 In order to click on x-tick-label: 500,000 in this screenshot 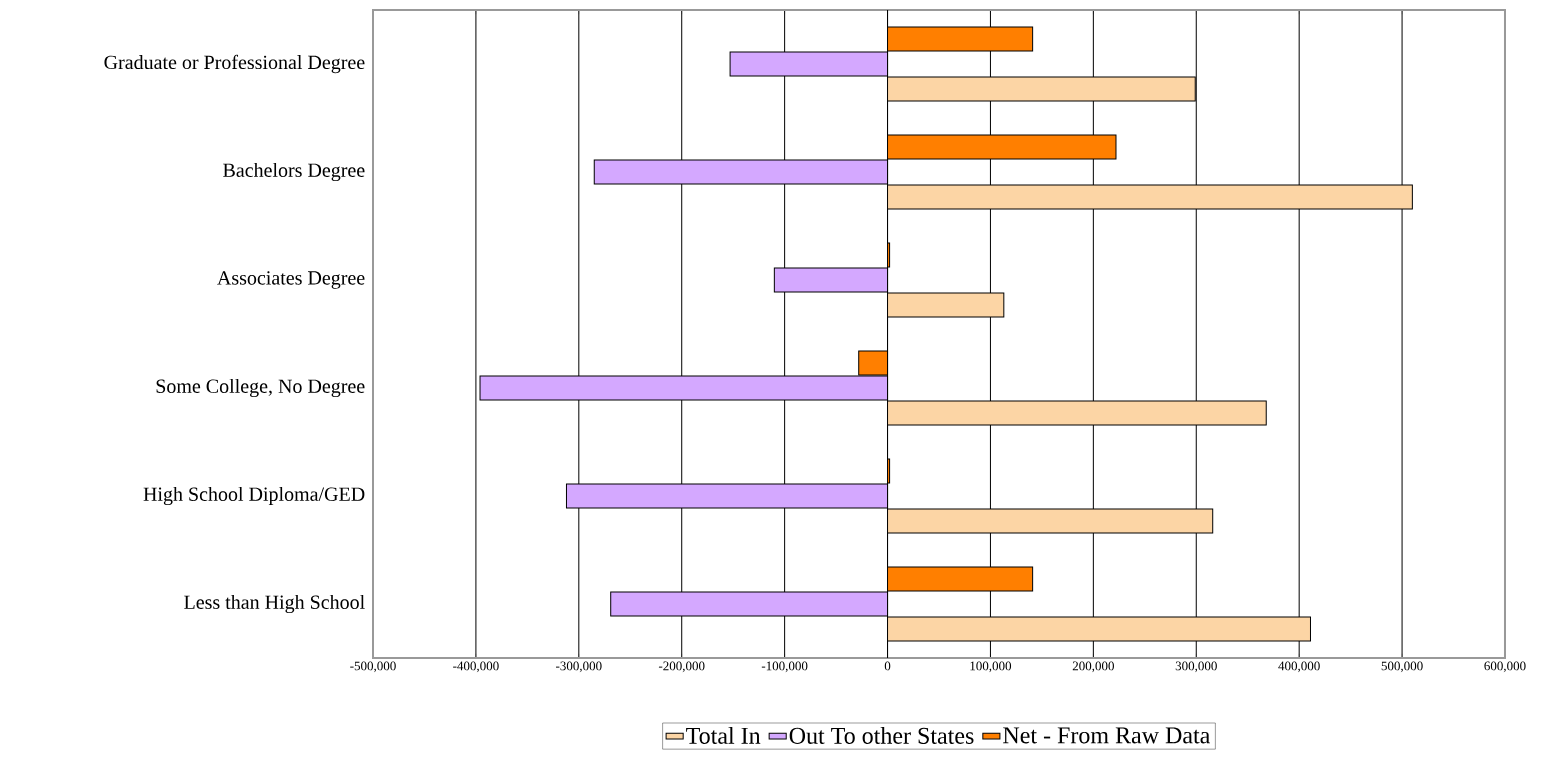, I will do `click(1402, 667)`.